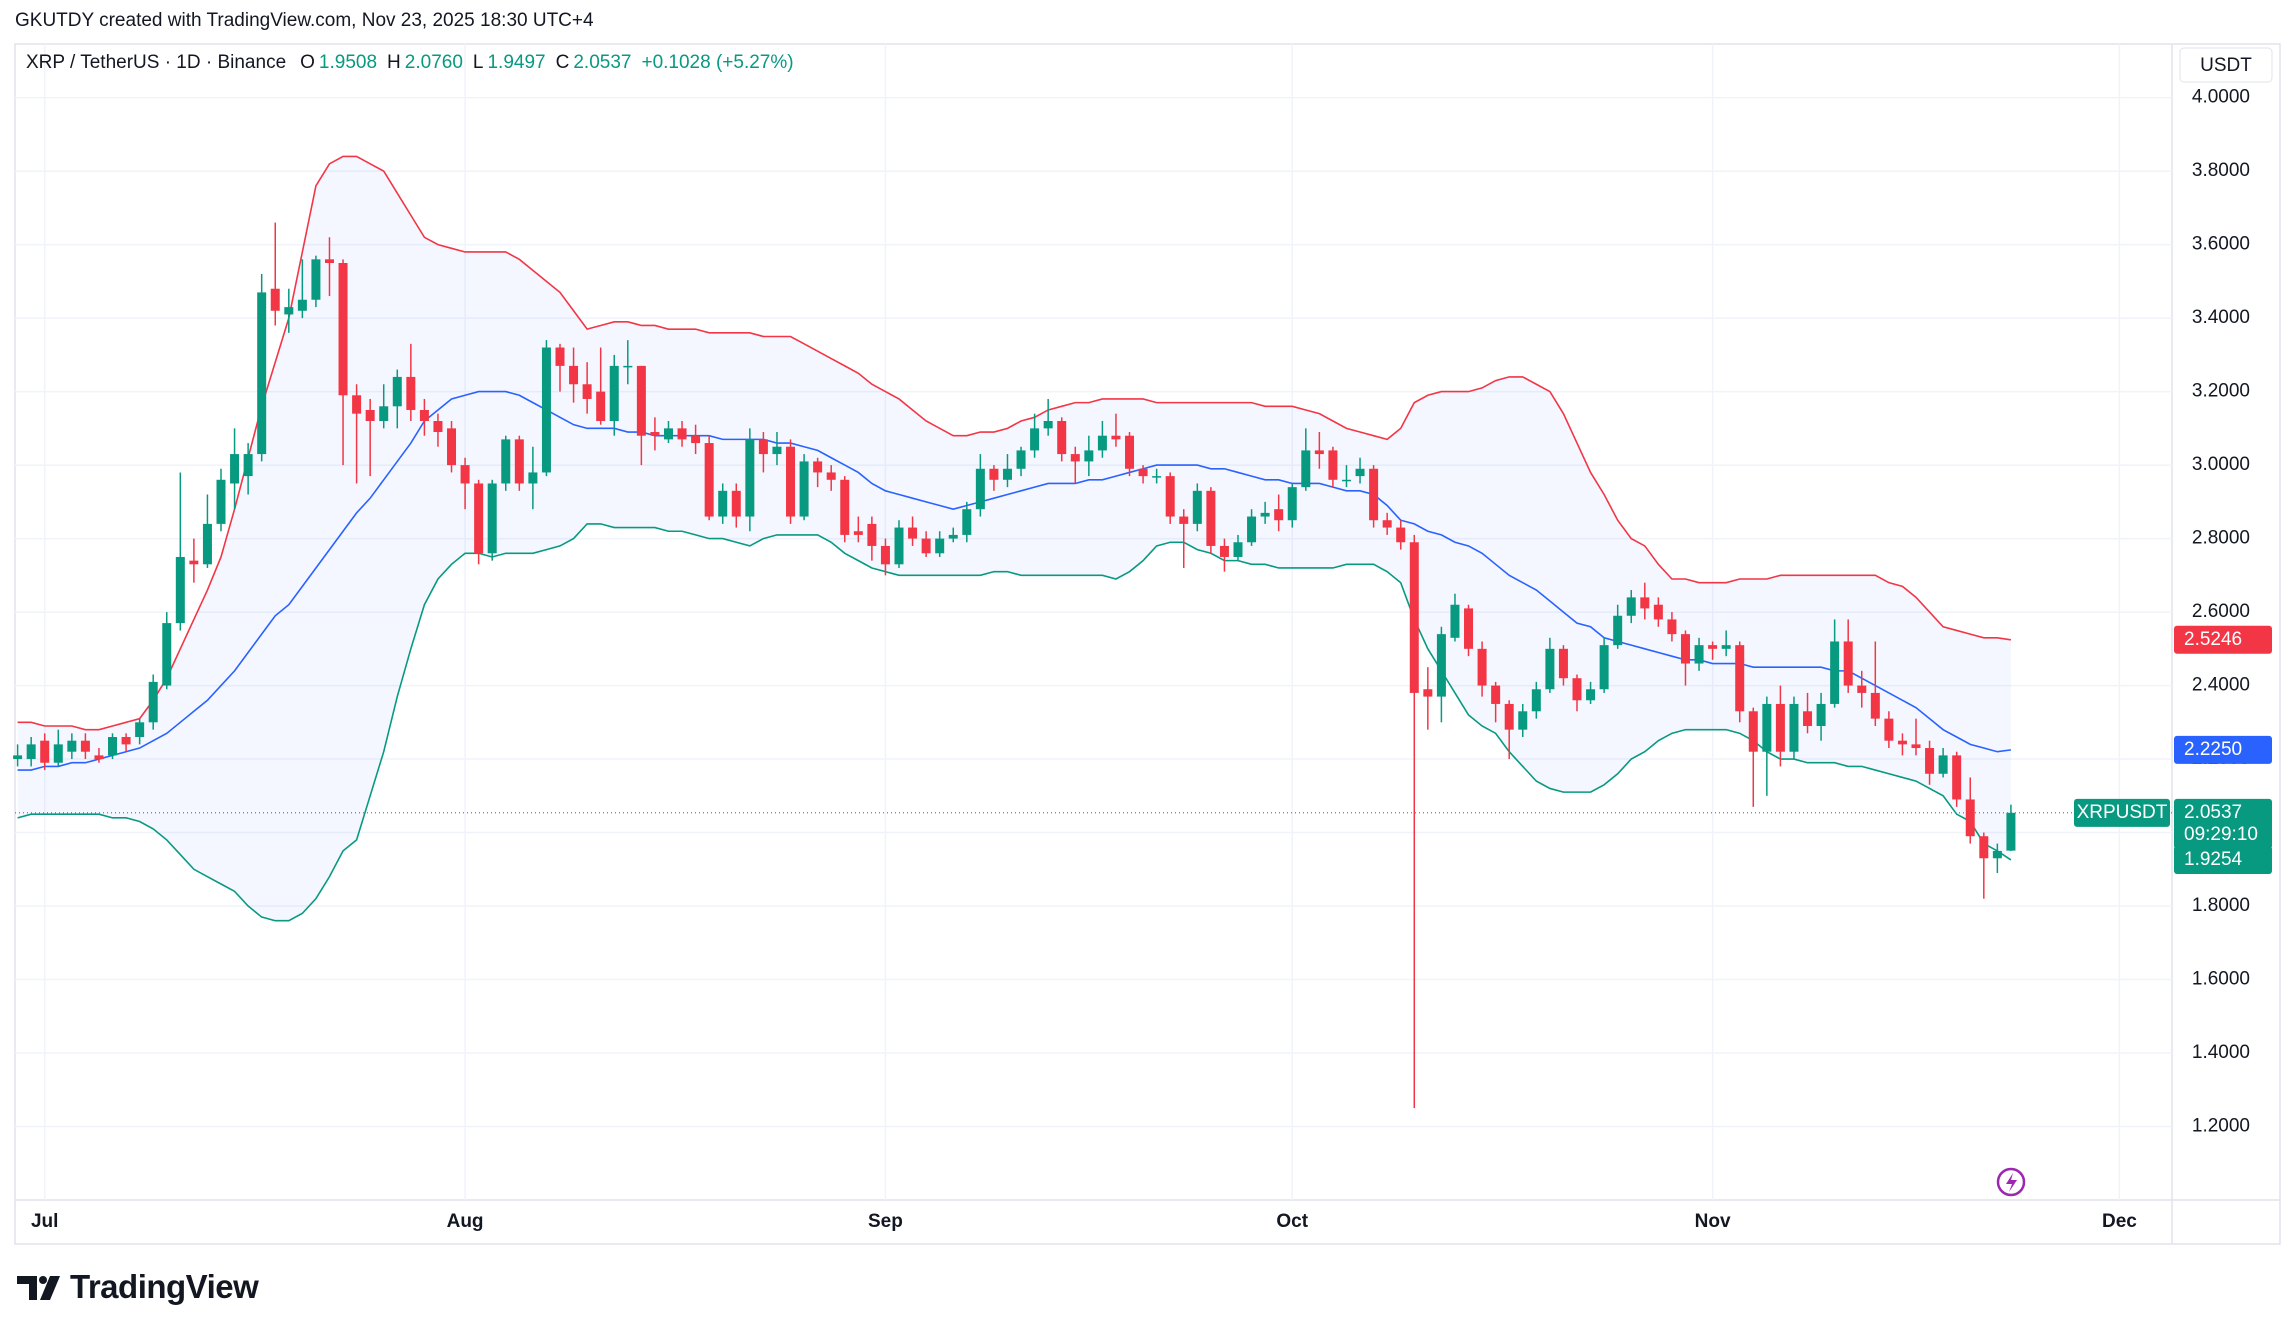  Describe the element at coordinates (717, 62) in the screenshot. I see `legend-text: +0.1028 (+5.27%)` at that location.